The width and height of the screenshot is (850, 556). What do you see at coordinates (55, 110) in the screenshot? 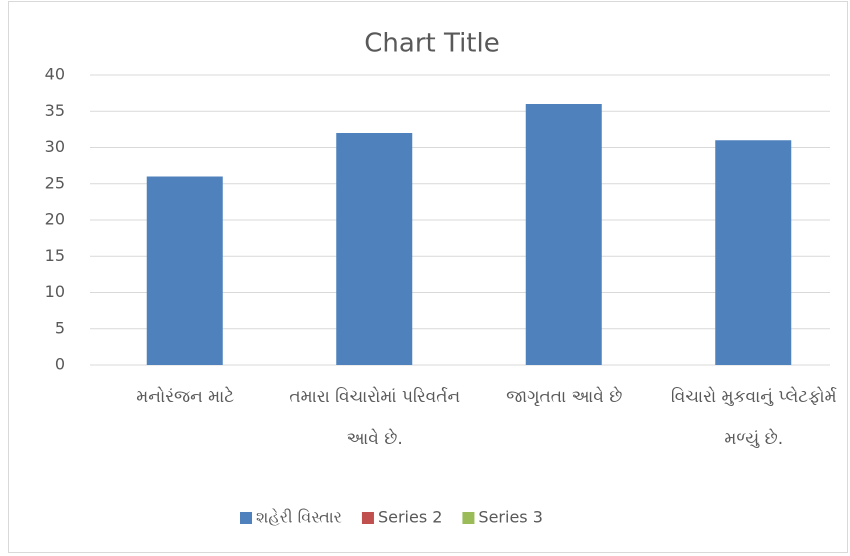
I see `y-tick-label: 35` at bounding box center [55, 110].